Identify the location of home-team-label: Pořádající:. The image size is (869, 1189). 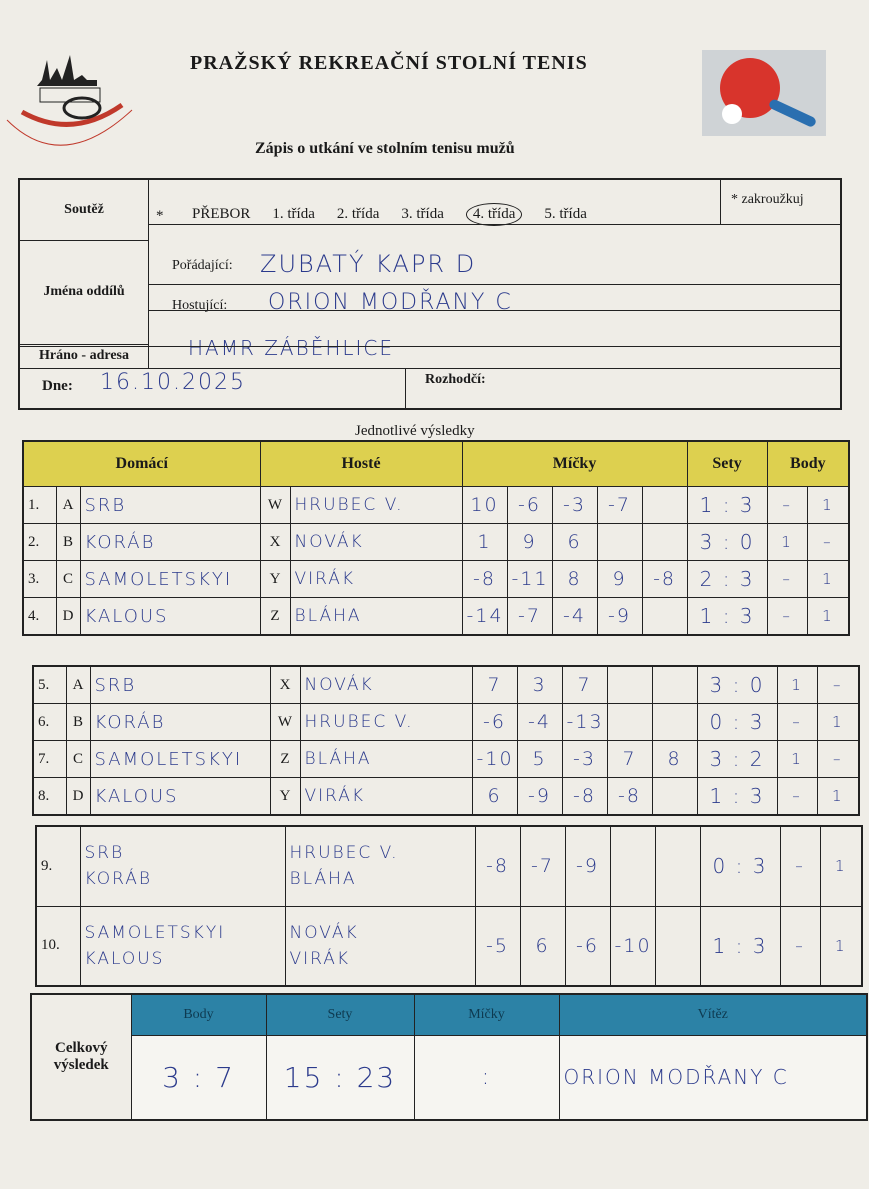
(202, 265).